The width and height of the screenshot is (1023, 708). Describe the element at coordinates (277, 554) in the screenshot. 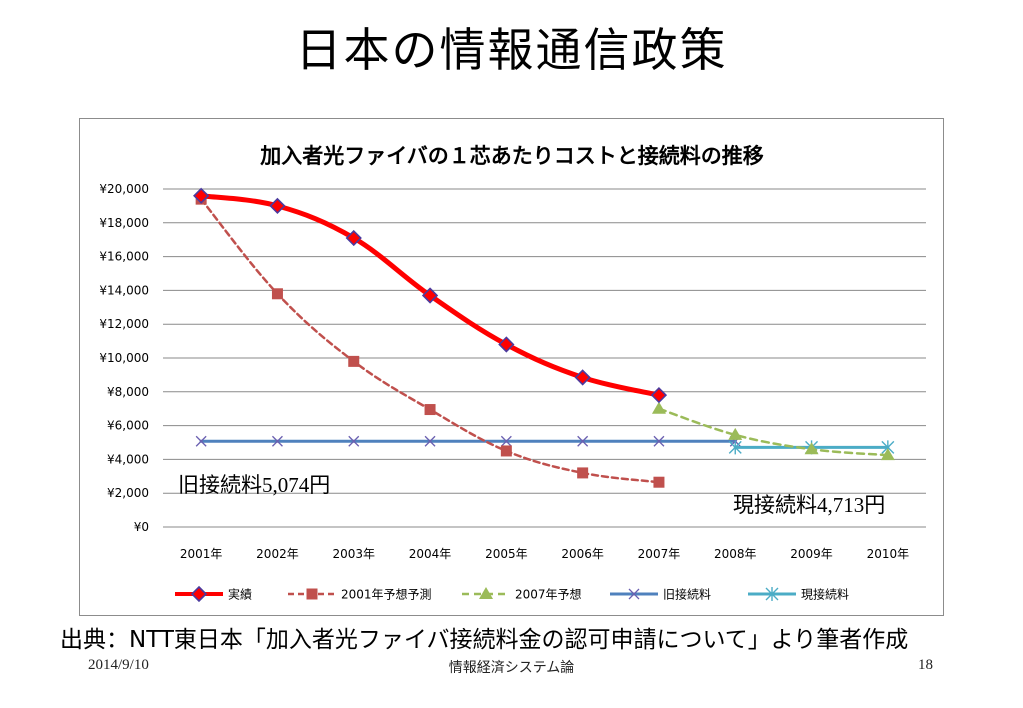

I see `x-tick-label: 2002年` at that location.